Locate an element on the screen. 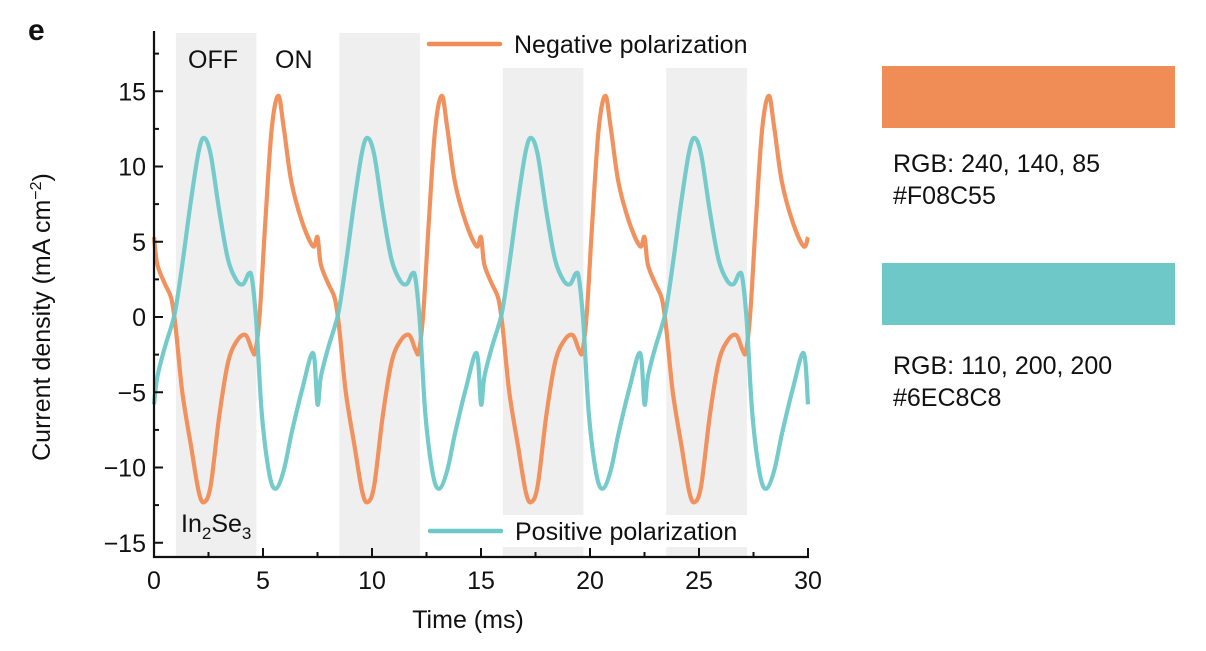  annotation-off: OFF is located at coordinates (213, 60).